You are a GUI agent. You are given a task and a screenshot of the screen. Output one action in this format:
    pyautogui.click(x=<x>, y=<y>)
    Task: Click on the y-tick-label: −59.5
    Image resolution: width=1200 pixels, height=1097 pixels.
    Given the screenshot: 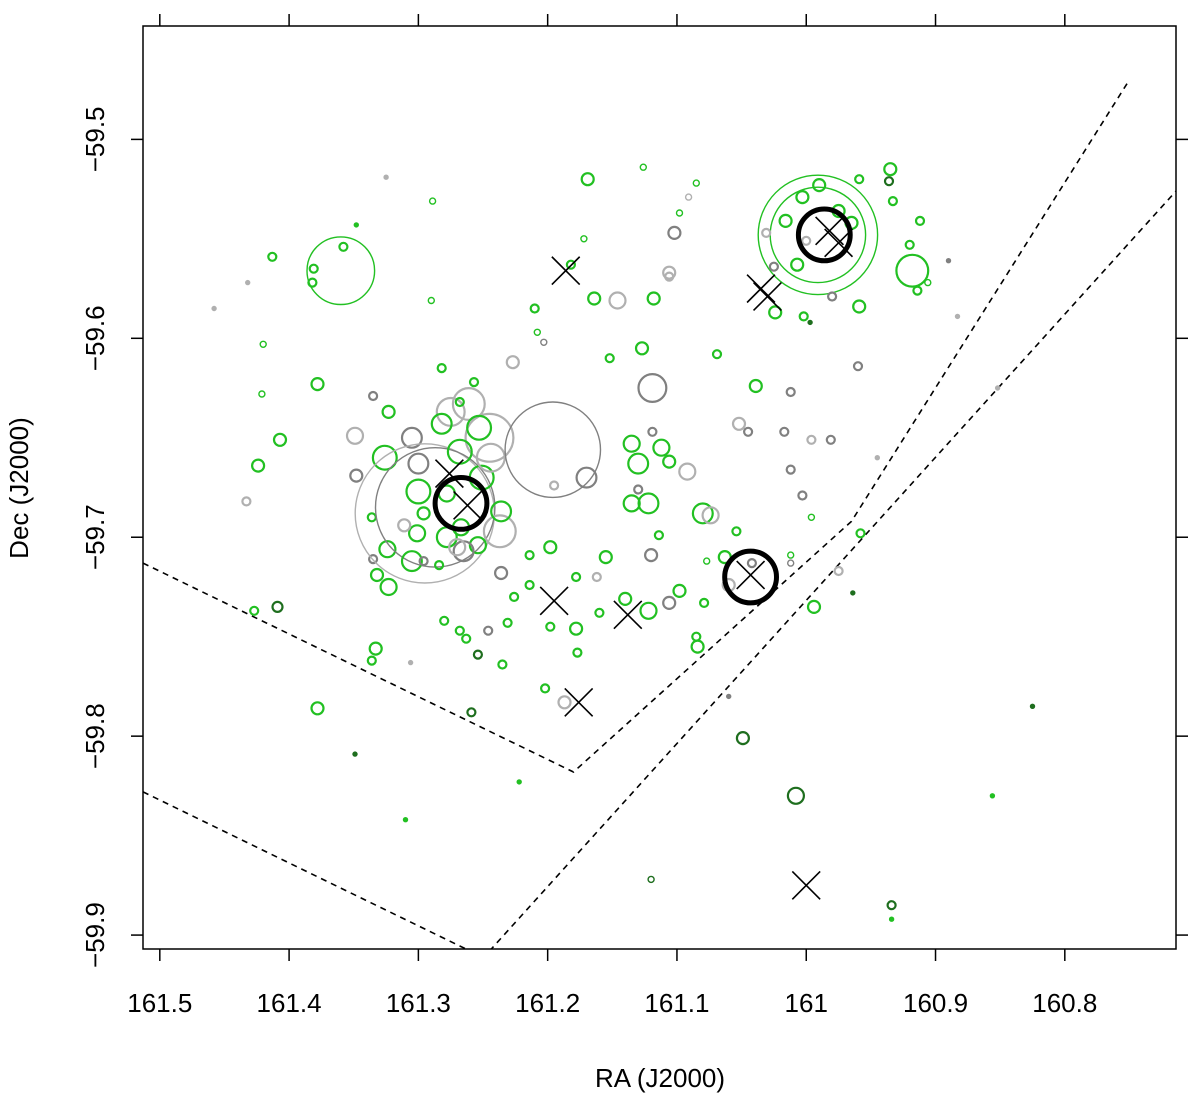 What is the action you would take?
    pyautogui.click(x=95, y=140)
    